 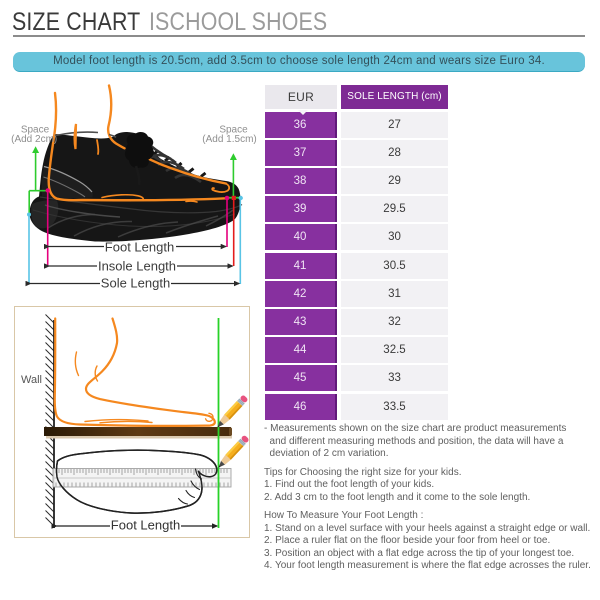 What do you see at coordinates (34, 139) in the screenshot?
I see `svg-text: (Add 2cm)` at bounding box center [34, 139].